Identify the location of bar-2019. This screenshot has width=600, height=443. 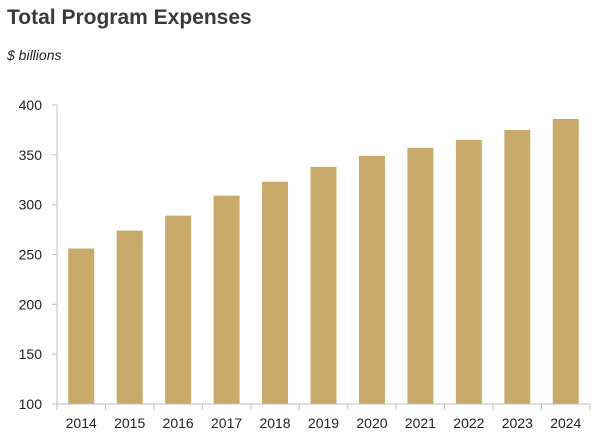
(323, 285).